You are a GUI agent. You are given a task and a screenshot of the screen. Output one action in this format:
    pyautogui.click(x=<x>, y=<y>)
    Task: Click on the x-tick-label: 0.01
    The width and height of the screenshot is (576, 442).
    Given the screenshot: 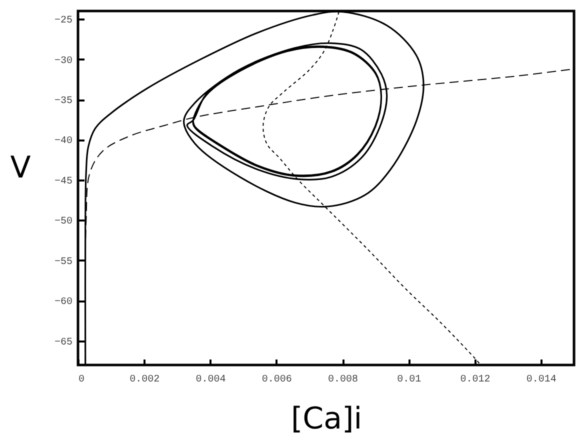 What is the action you would take?
    pyautogui.click(x=409, y=380)
    